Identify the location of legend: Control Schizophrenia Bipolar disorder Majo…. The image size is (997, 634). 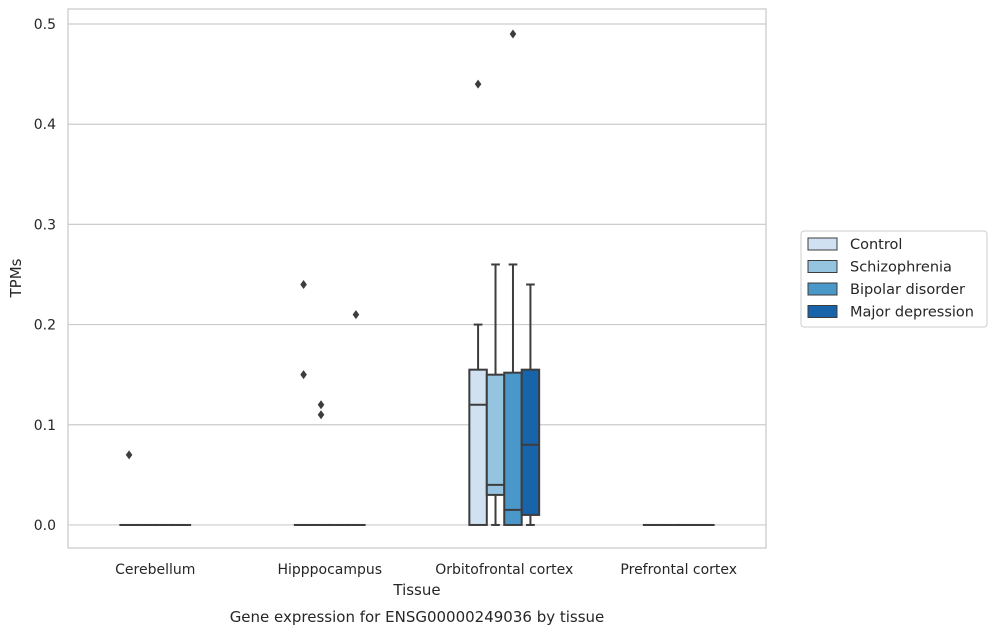
(894, 279).